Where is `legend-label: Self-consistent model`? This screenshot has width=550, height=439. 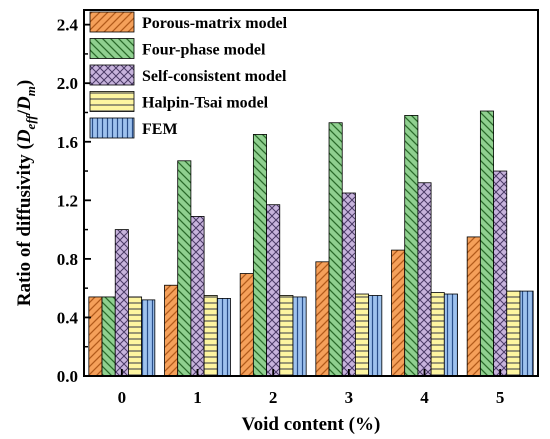 legend-label: Self-consistent model is located at coordinates (214, 76).